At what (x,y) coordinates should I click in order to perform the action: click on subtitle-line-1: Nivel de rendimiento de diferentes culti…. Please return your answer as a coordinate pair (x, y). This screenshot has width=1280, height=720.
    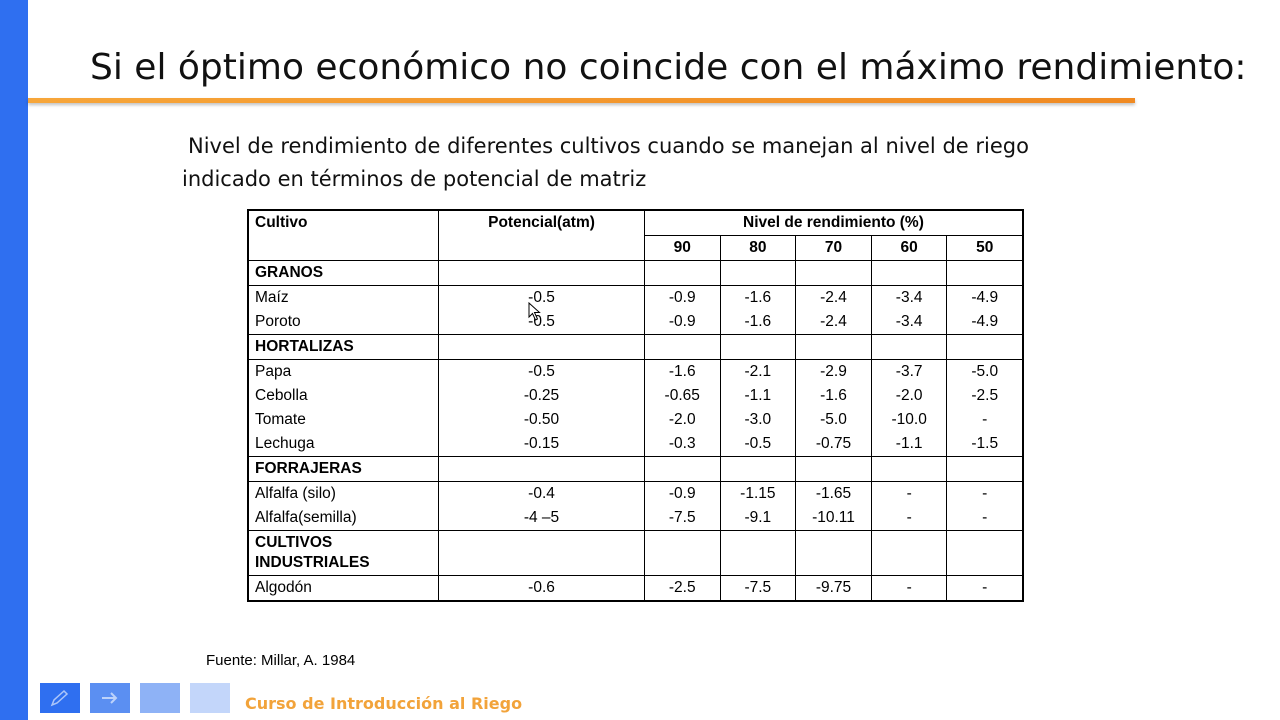
    Looking at the image, I should click on (608, 146).